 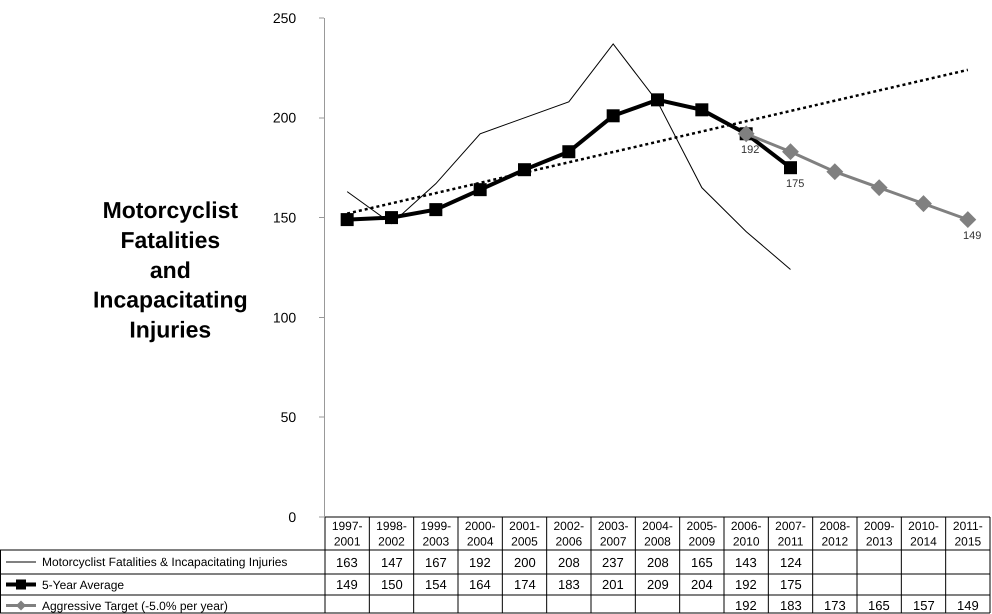 What do you see at coordinates (795, 184) in the screenshot?
I see `annotation: 175` at bounding box center [795, 184].